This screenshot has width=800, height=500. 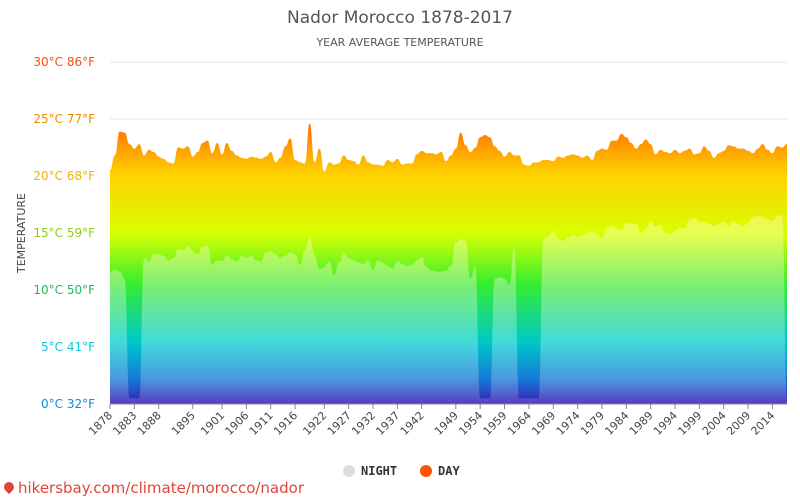 What do you see at coordinates (183, 423) in the screenshot?
I see `x-tick-label: 1895` at bounding box center [183, 423].